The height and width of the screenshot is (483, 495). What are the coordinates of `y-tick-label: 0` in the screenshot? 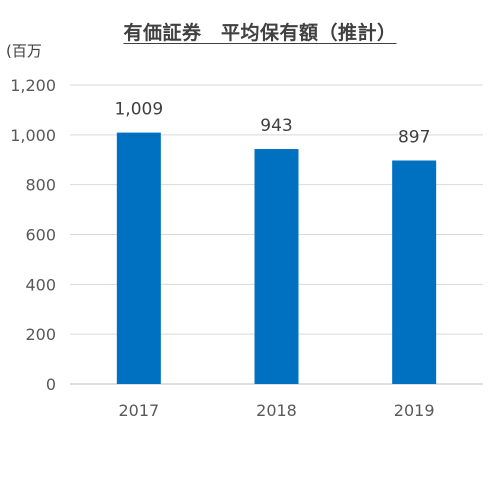 It's located at (51, 384).